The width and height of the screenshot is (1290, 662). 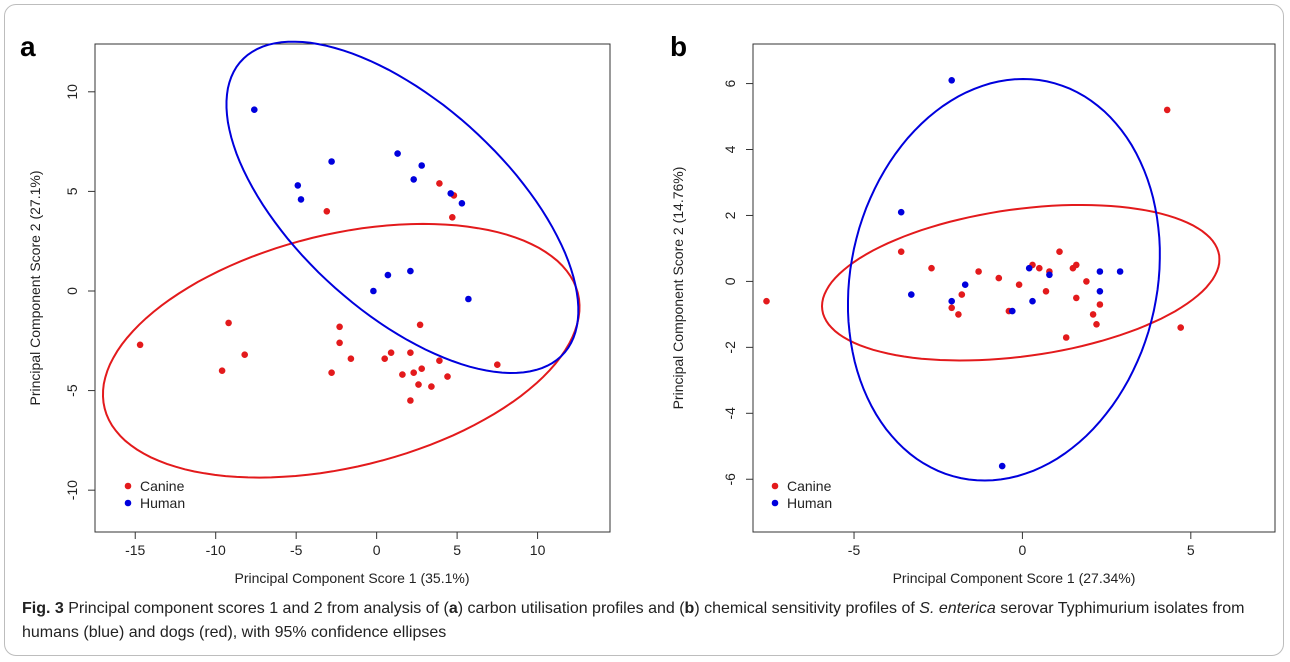 What do you see at coordinates (730, 413) in the screenshot?
I see `y-tick-label: -4` at bounding box center [730, 413].